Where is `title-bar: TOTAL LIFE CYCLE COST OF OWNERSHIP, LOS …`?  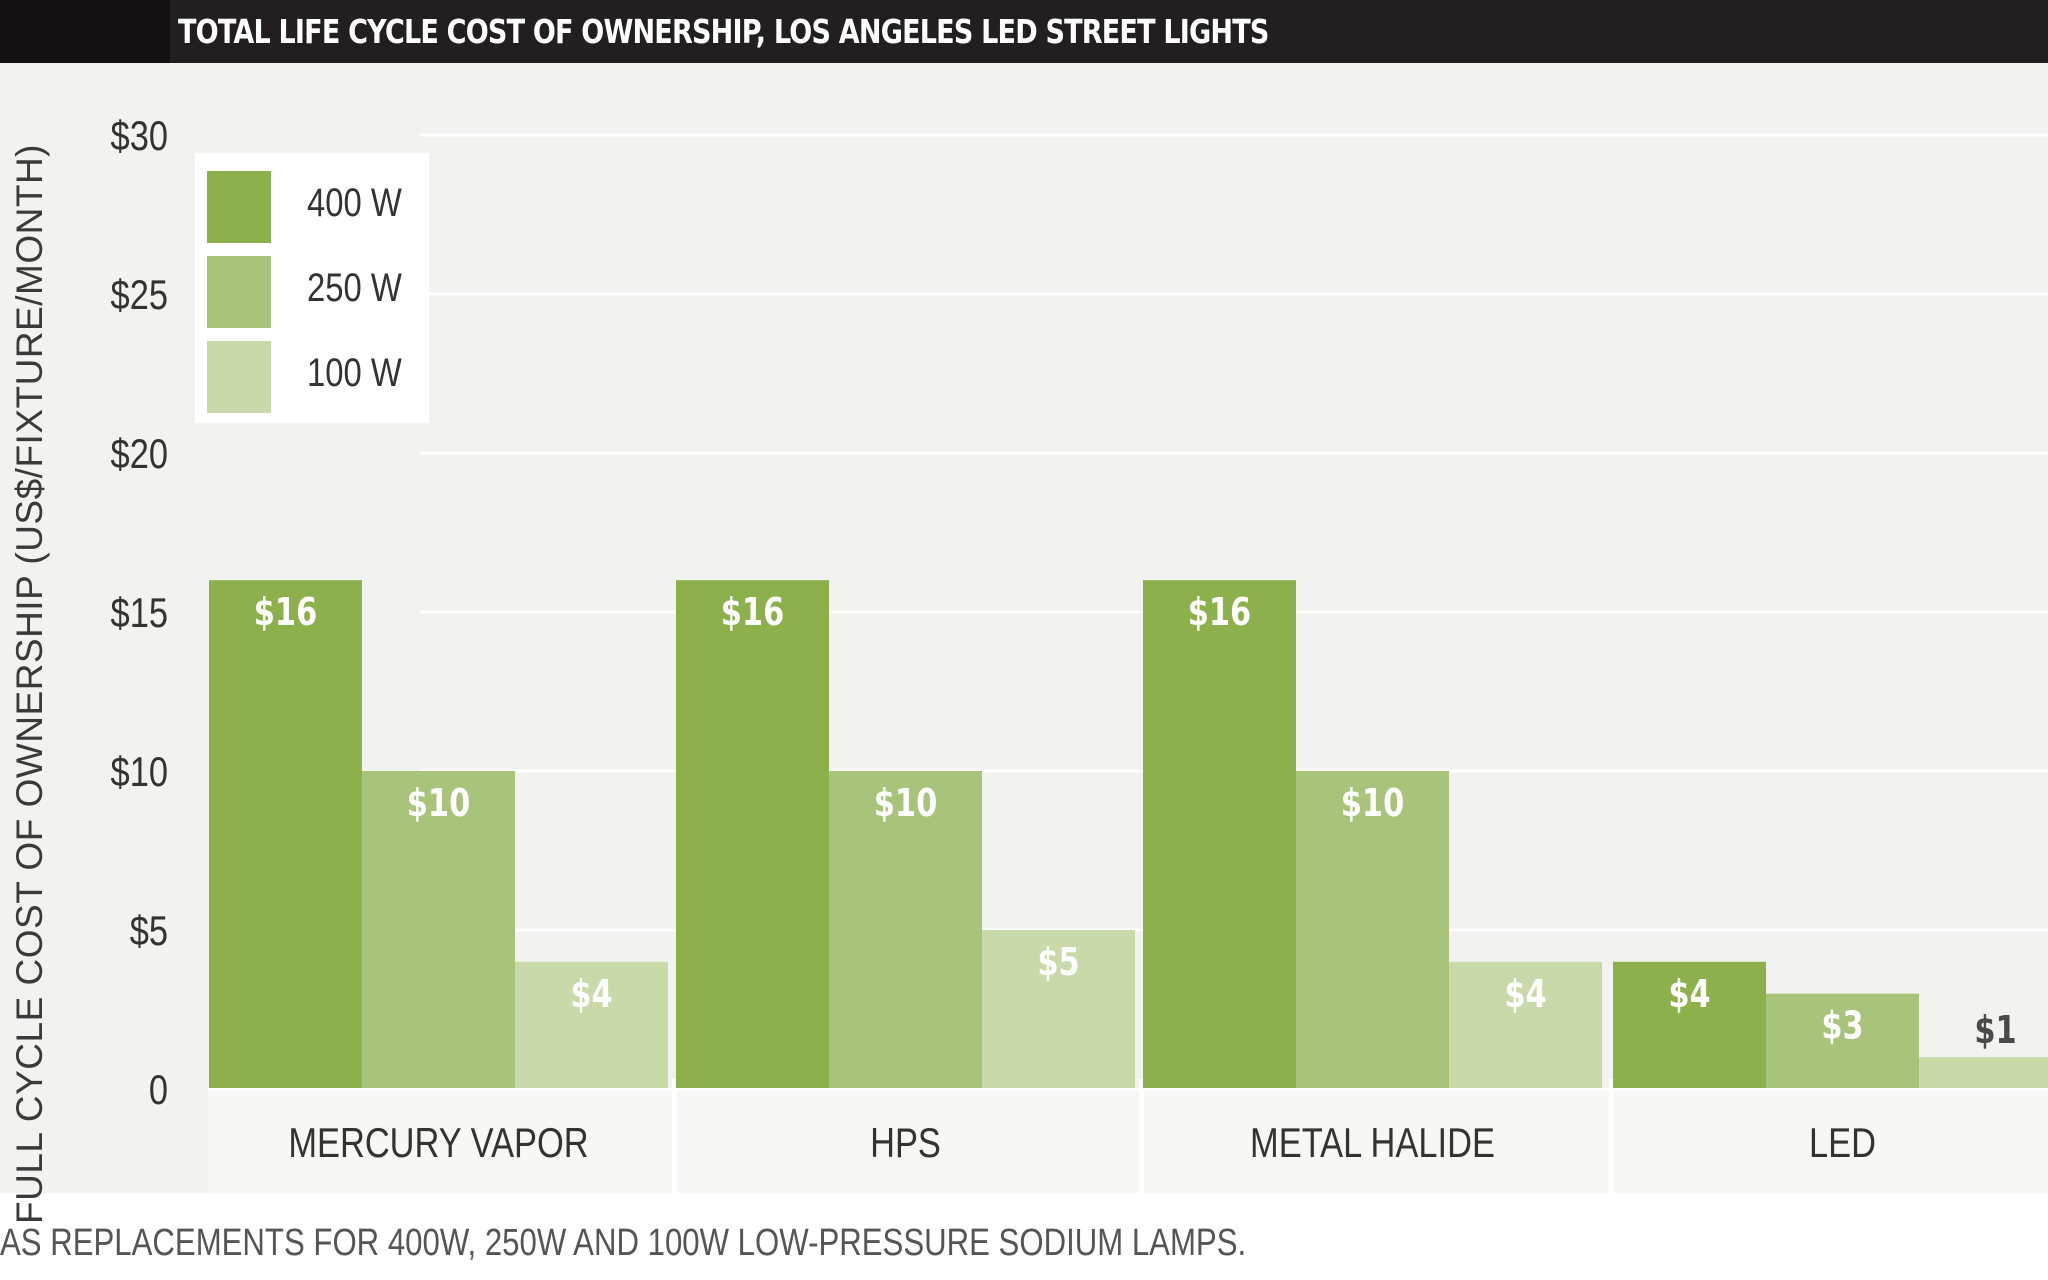
title-bar: TOTAL LIFE CYCLE COST OF OWNERSHIP, LOS … is located at coordinates (1024, 31).